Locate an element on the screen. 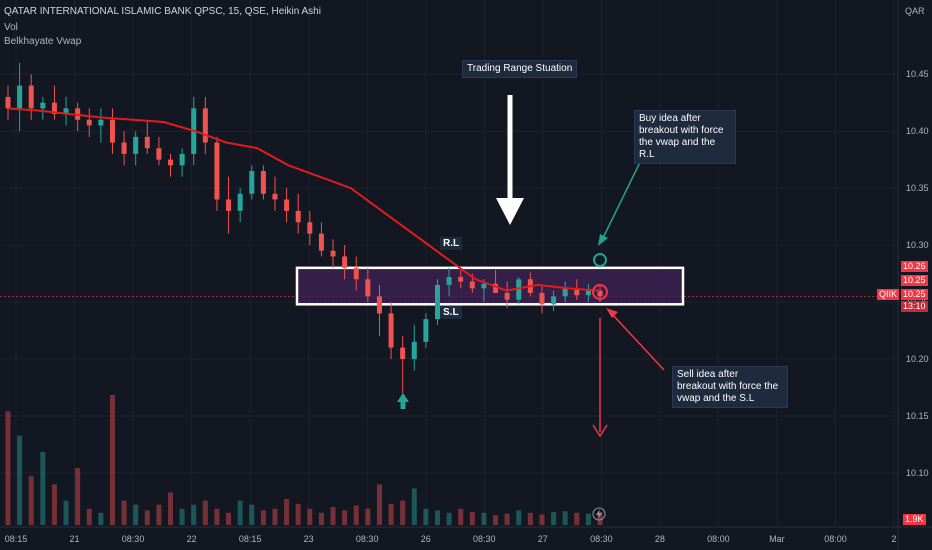 The width and height of the screenshot is (932, 550). sell-arrow-line is located at coordinates (638, 342).